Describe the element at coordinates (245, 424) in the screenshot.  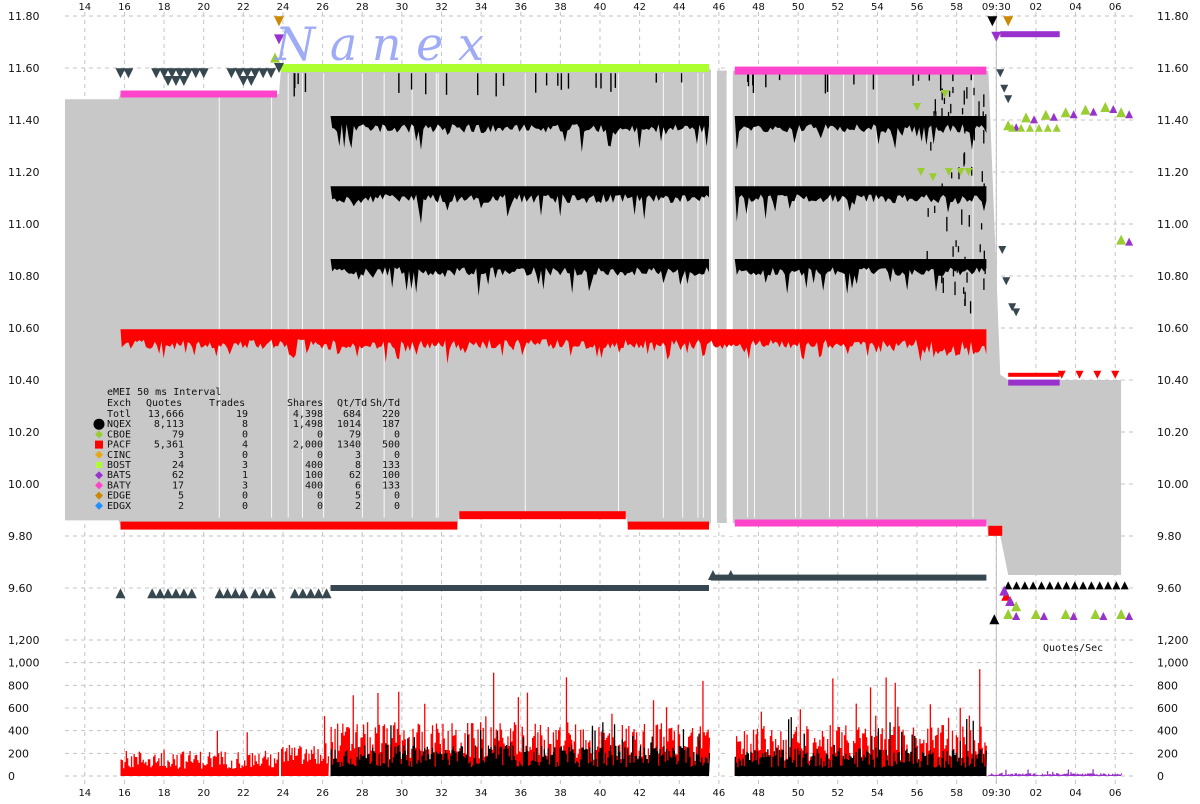
I see `stats-table-cell: 8` at that location.